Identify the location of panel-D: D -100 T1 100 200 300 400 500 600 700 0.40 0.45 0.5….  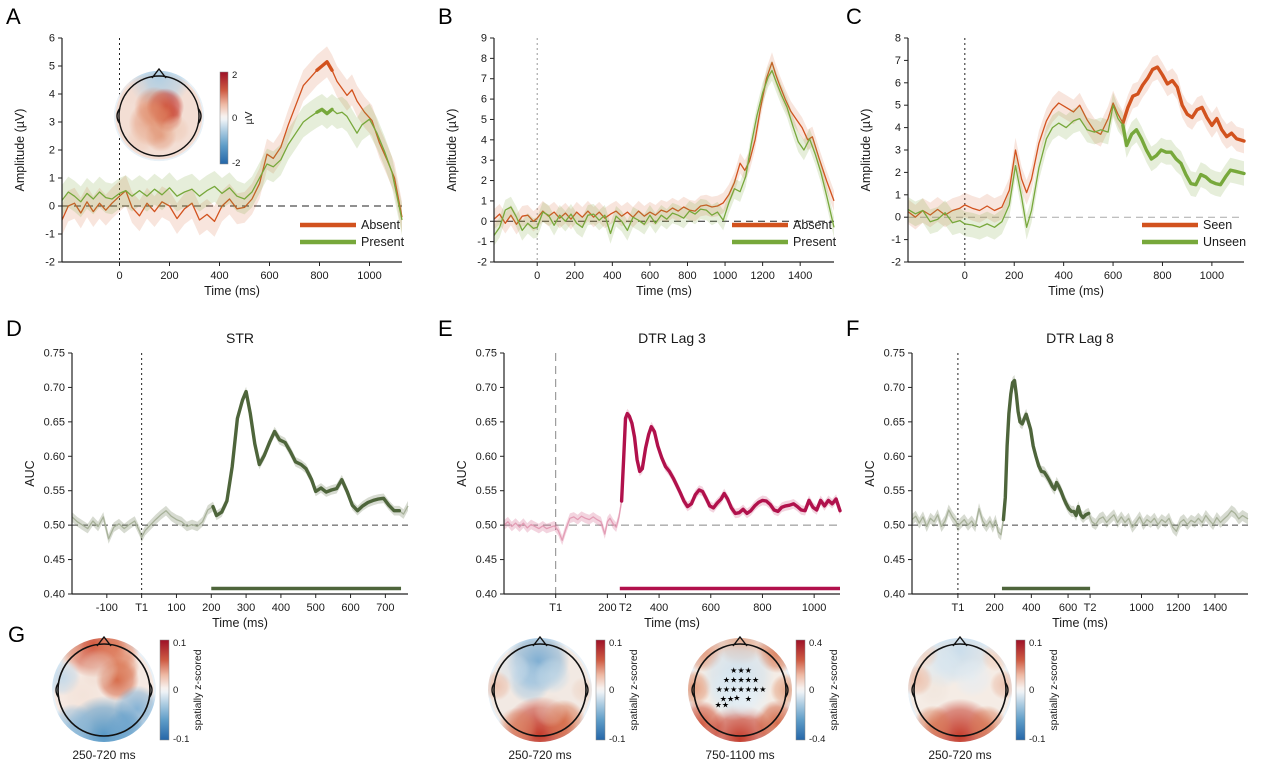
(218, 473).